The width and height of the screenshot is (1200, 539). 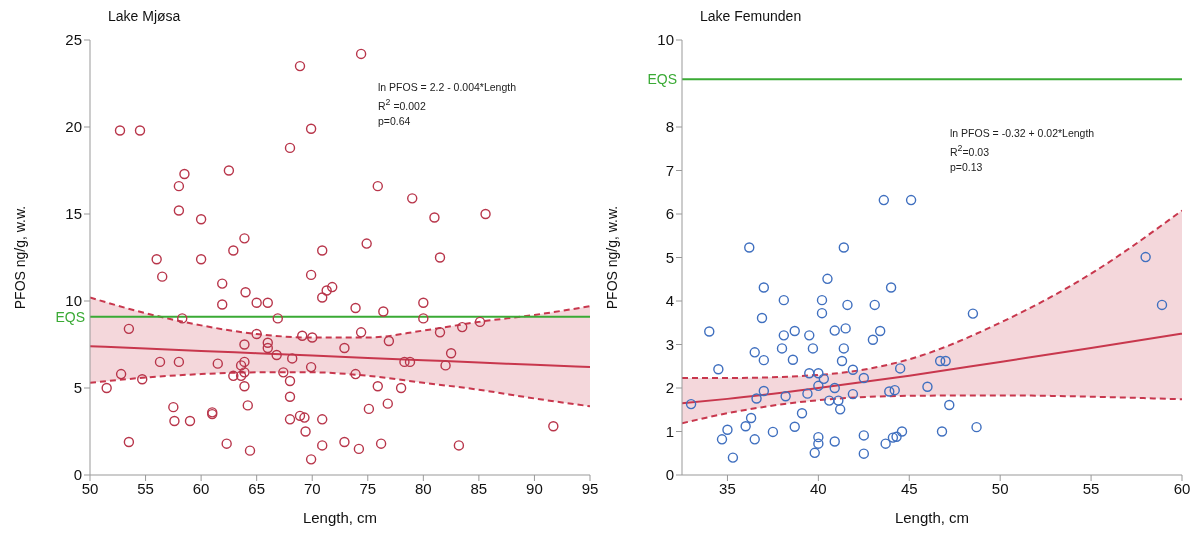 What do you see at coordinates (669, 214) in the screenshot?
I see `y-tick-label: 6` at bounding box center [669, 214].